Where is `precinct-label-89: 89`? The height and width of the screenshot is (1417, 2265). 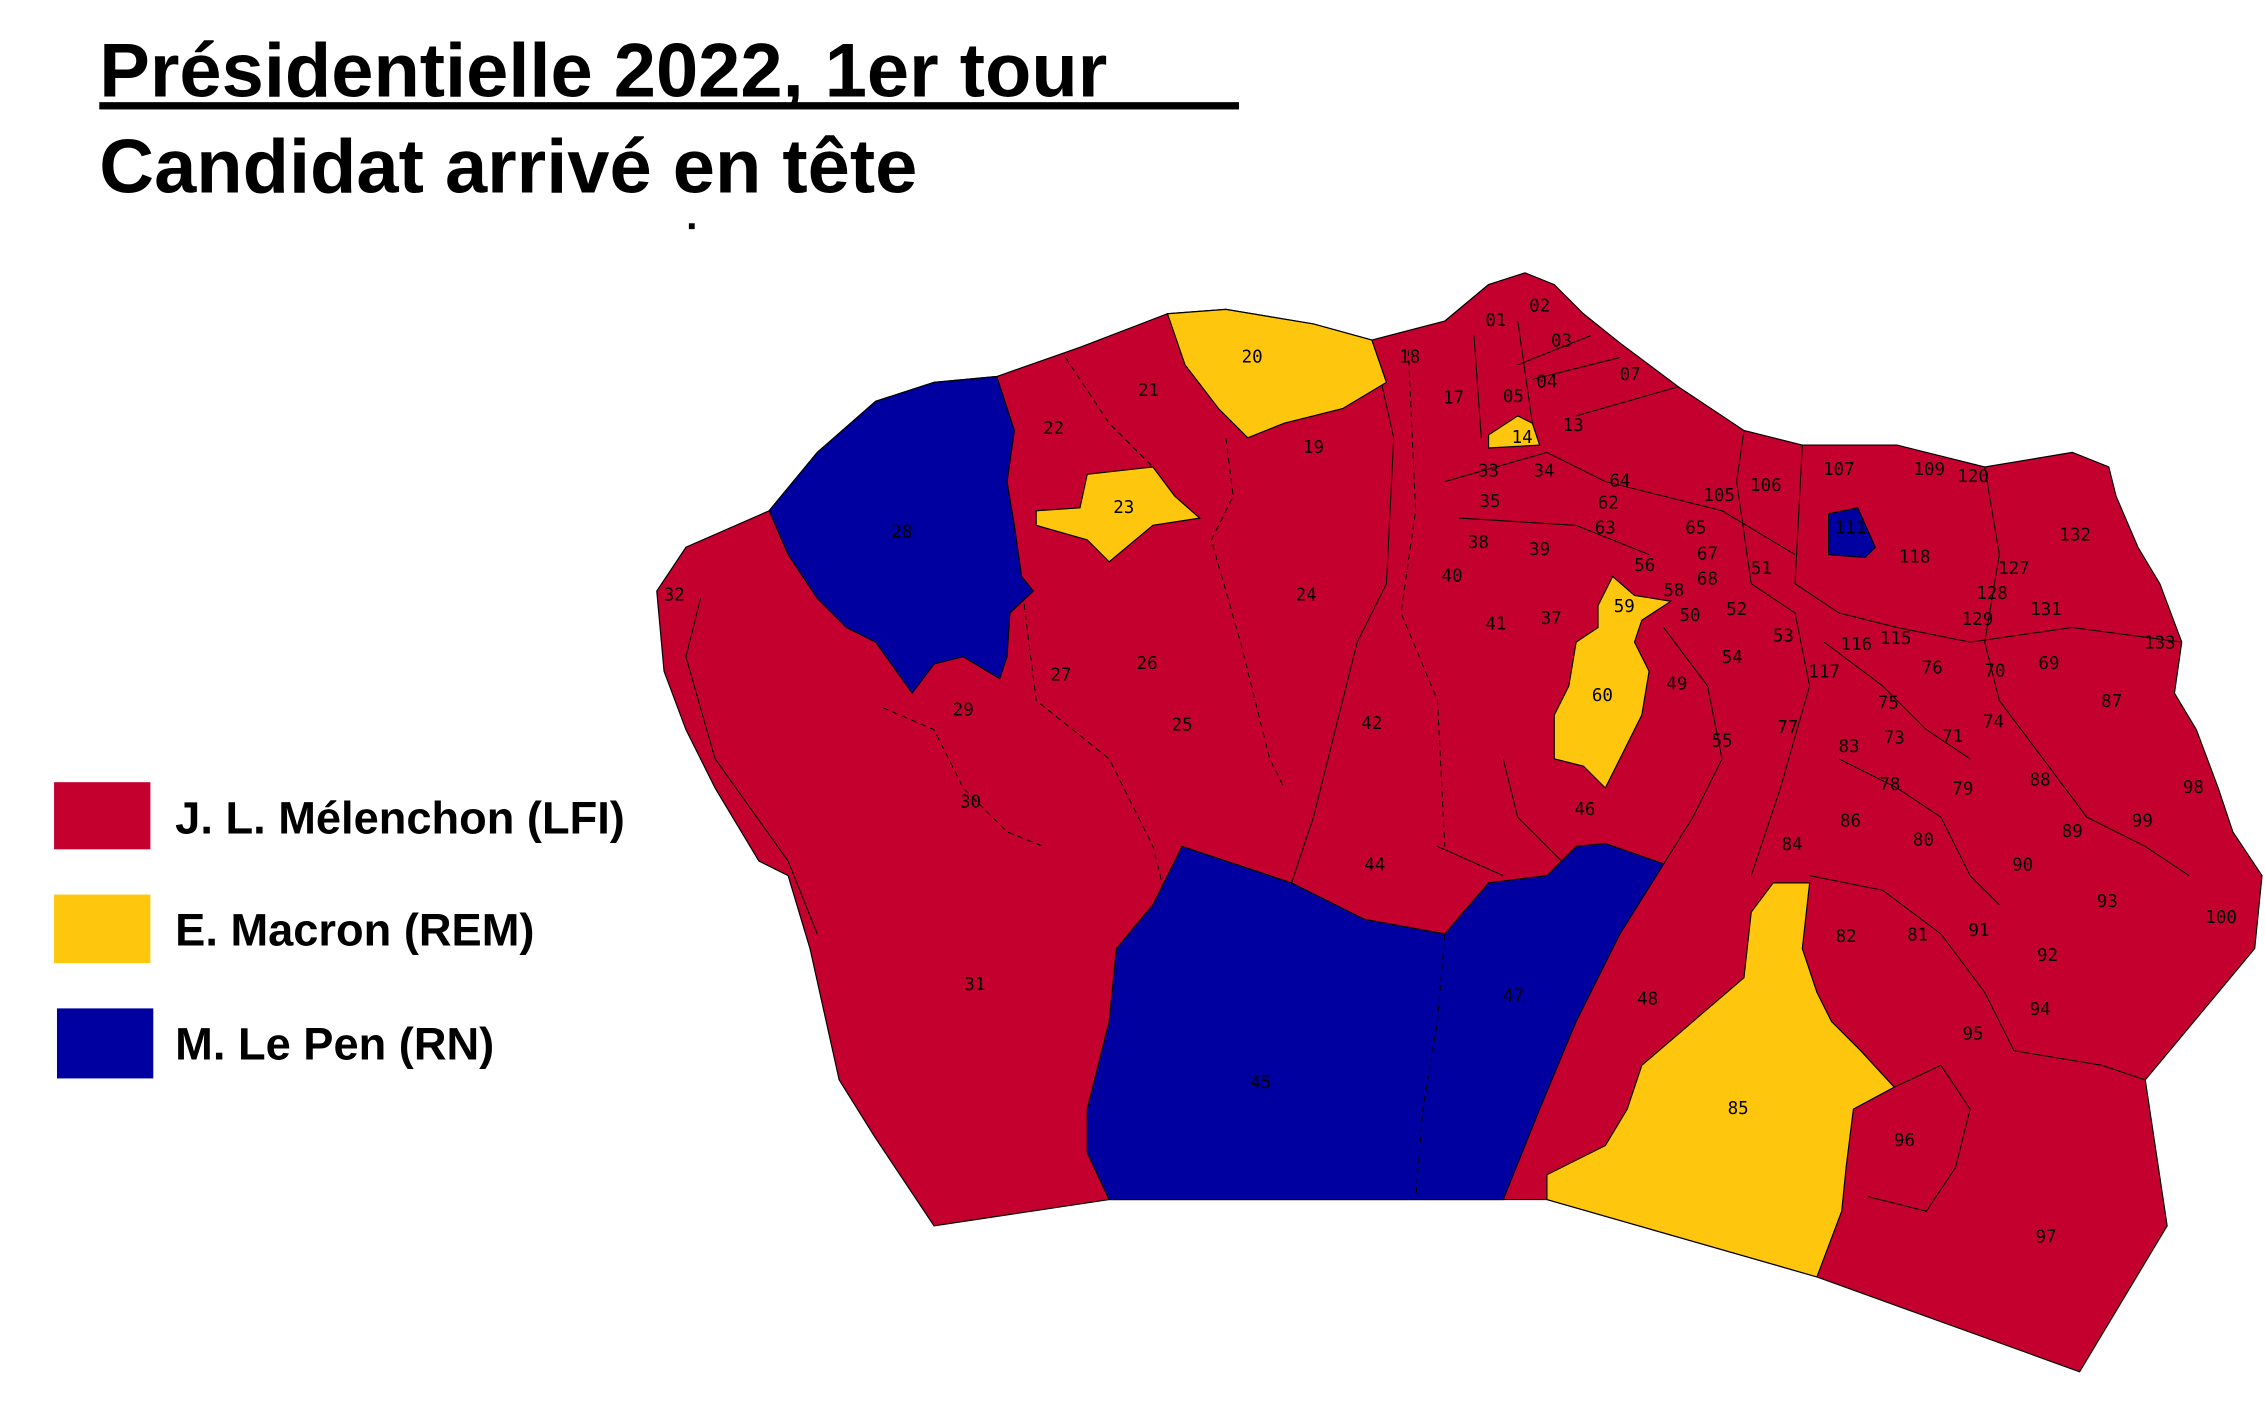
precinct-label-89: 89 is located at coordinates (2072, 832).